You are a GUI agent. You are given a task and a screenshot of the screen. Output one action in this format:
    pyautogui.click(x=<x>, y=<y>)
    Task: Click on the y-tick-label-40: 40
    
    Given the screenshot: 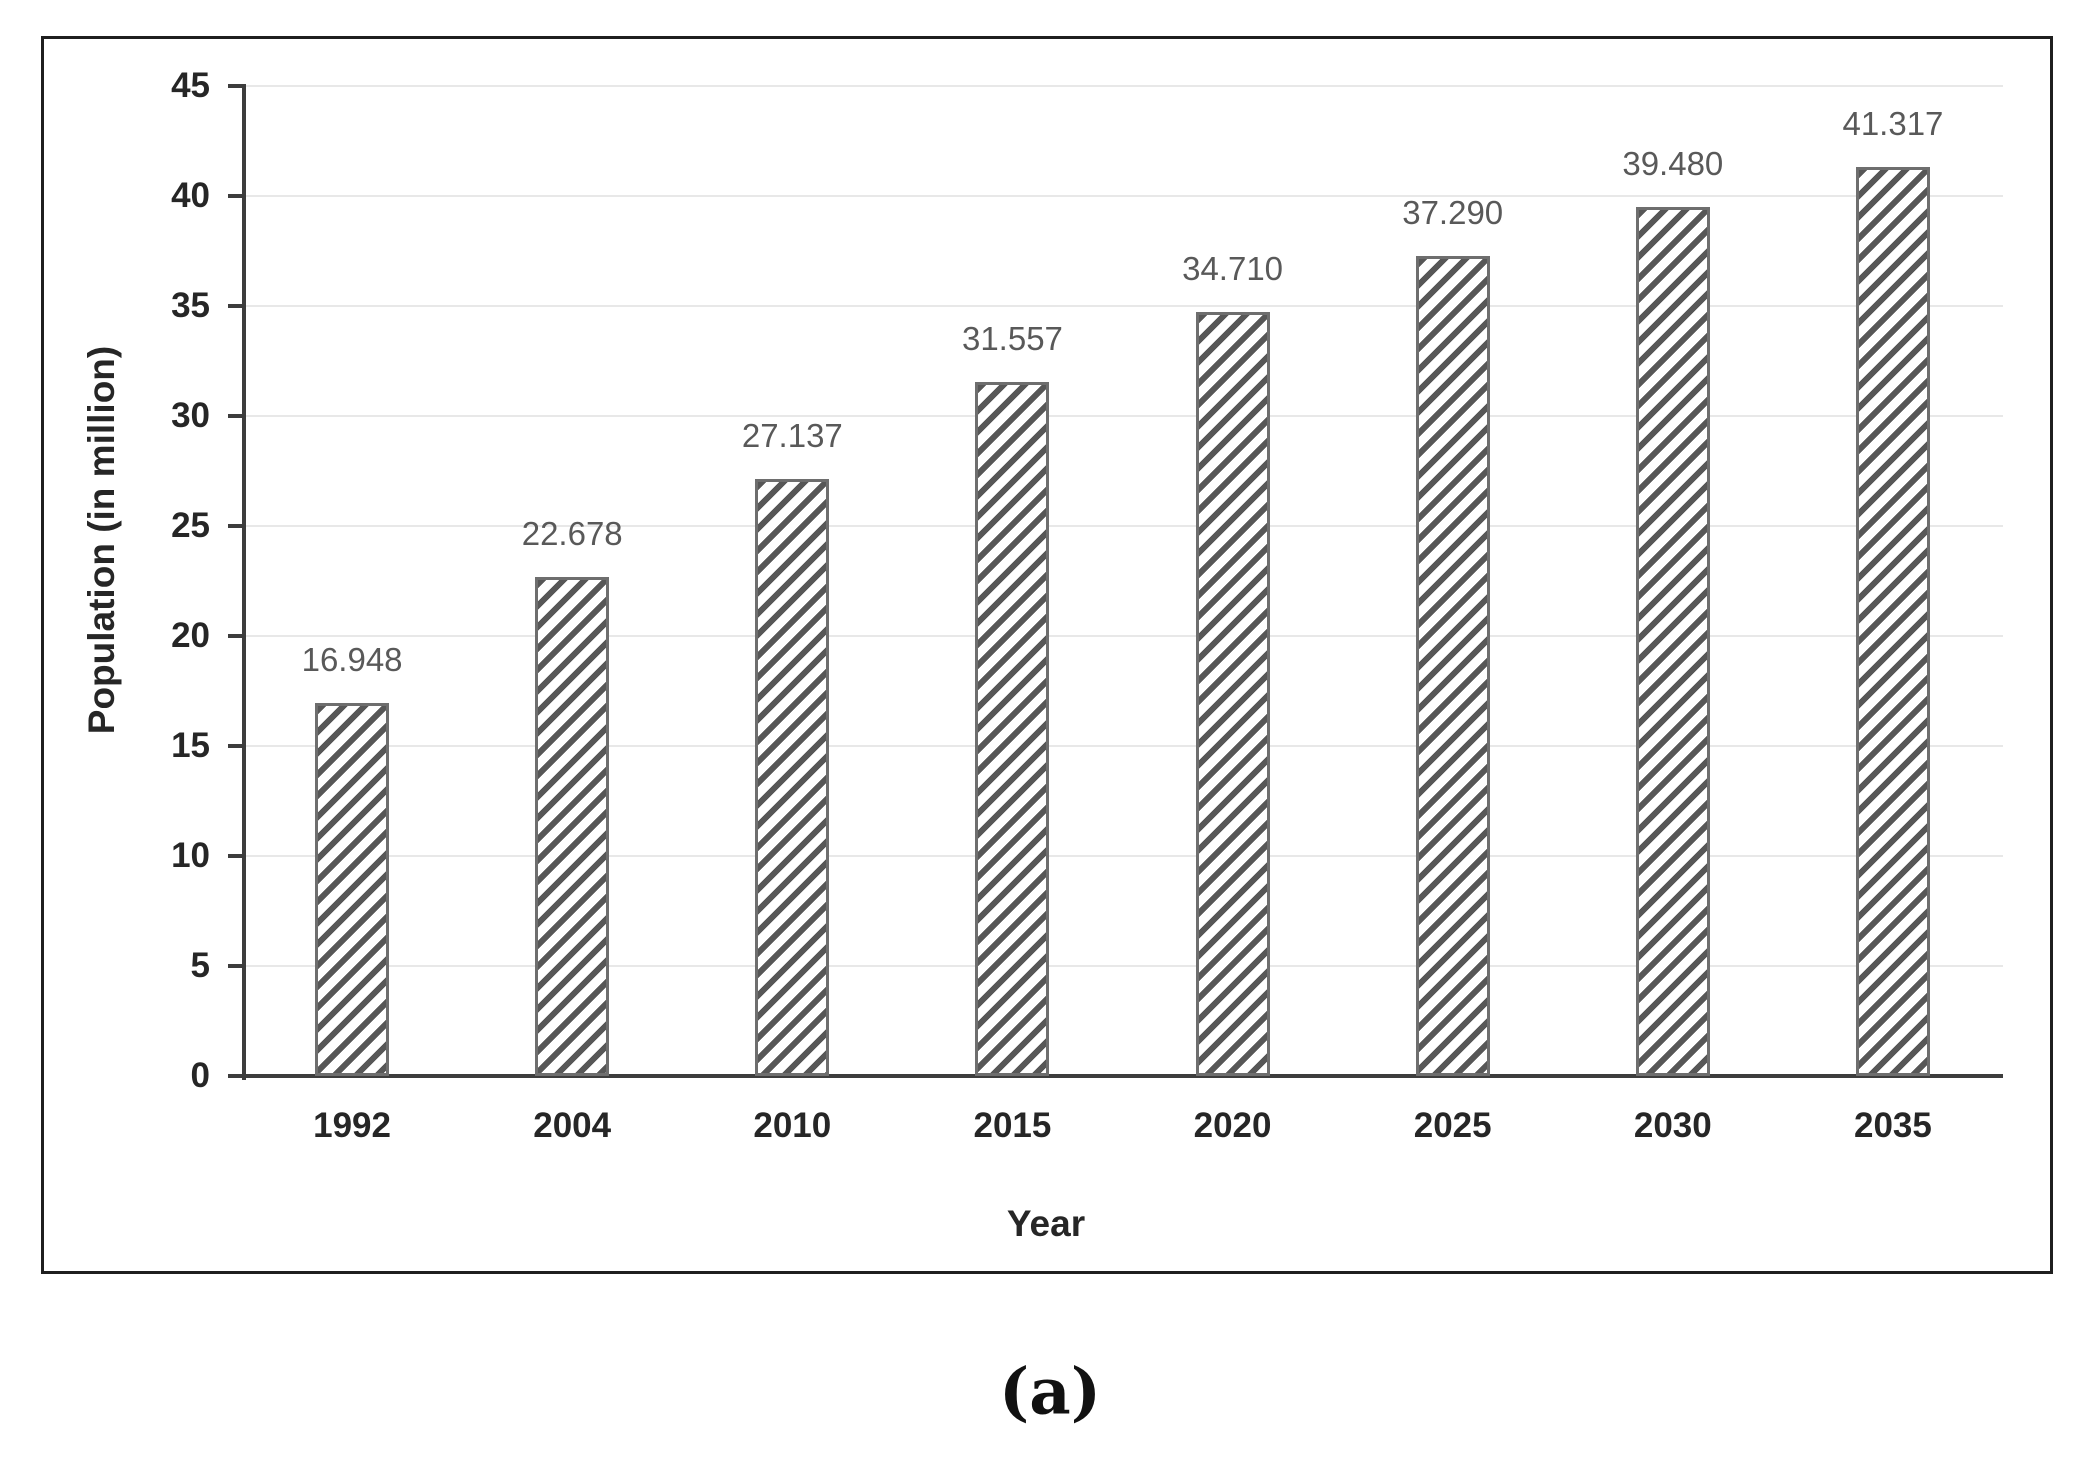 What is the action you would take?
    pyautogui.click(x=190, y=195)
    